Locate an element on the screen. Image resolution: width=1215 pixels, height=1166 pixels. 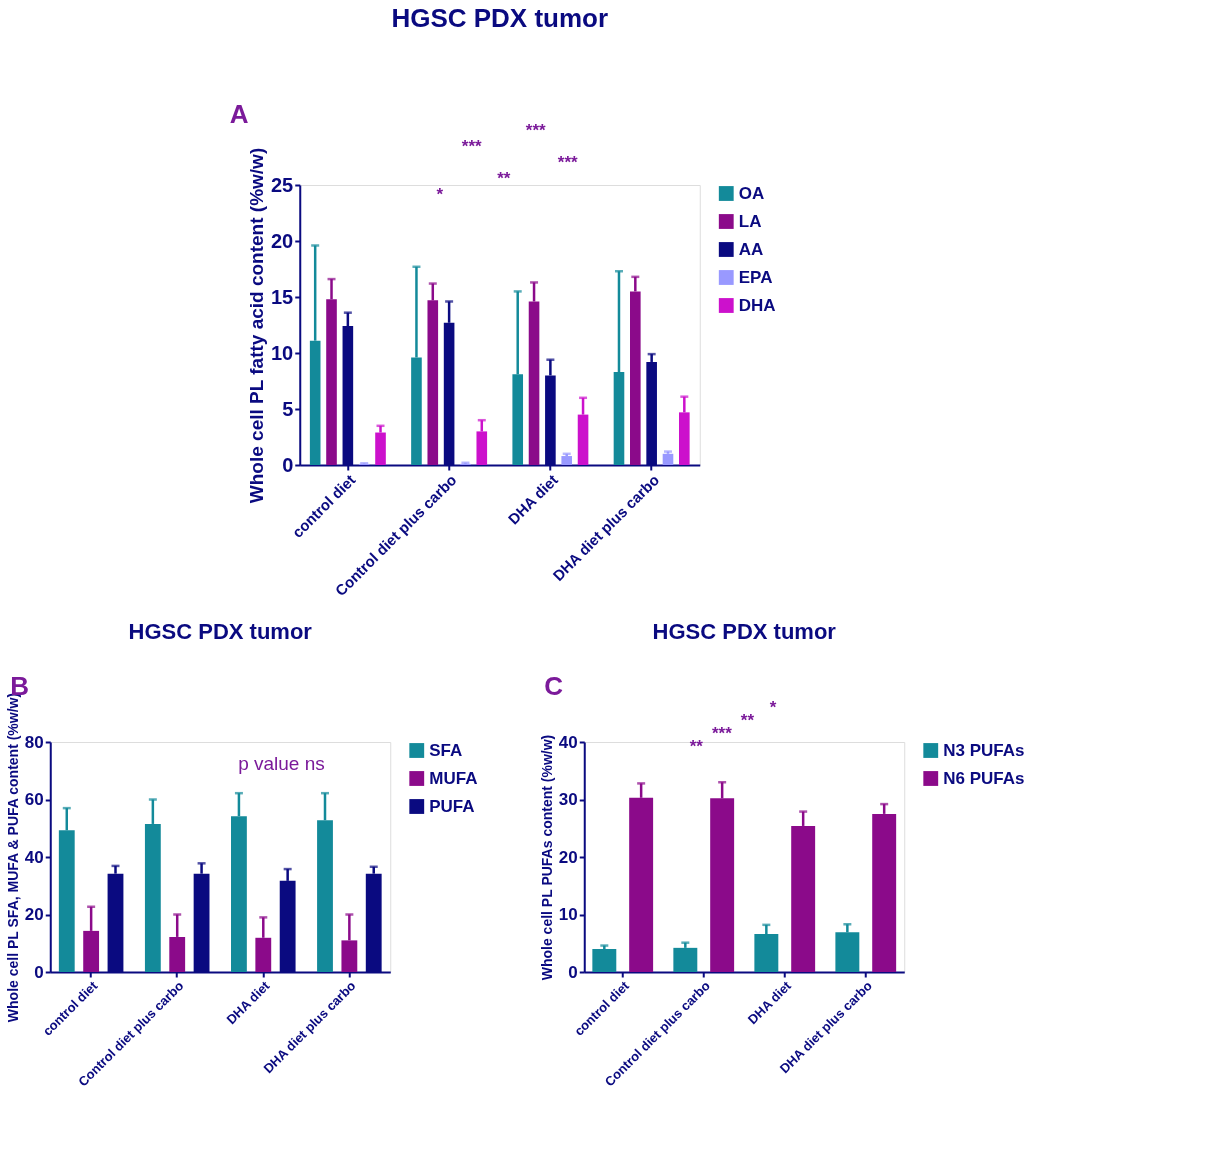
legend-label: DHA is located at coordinates (757, 305).